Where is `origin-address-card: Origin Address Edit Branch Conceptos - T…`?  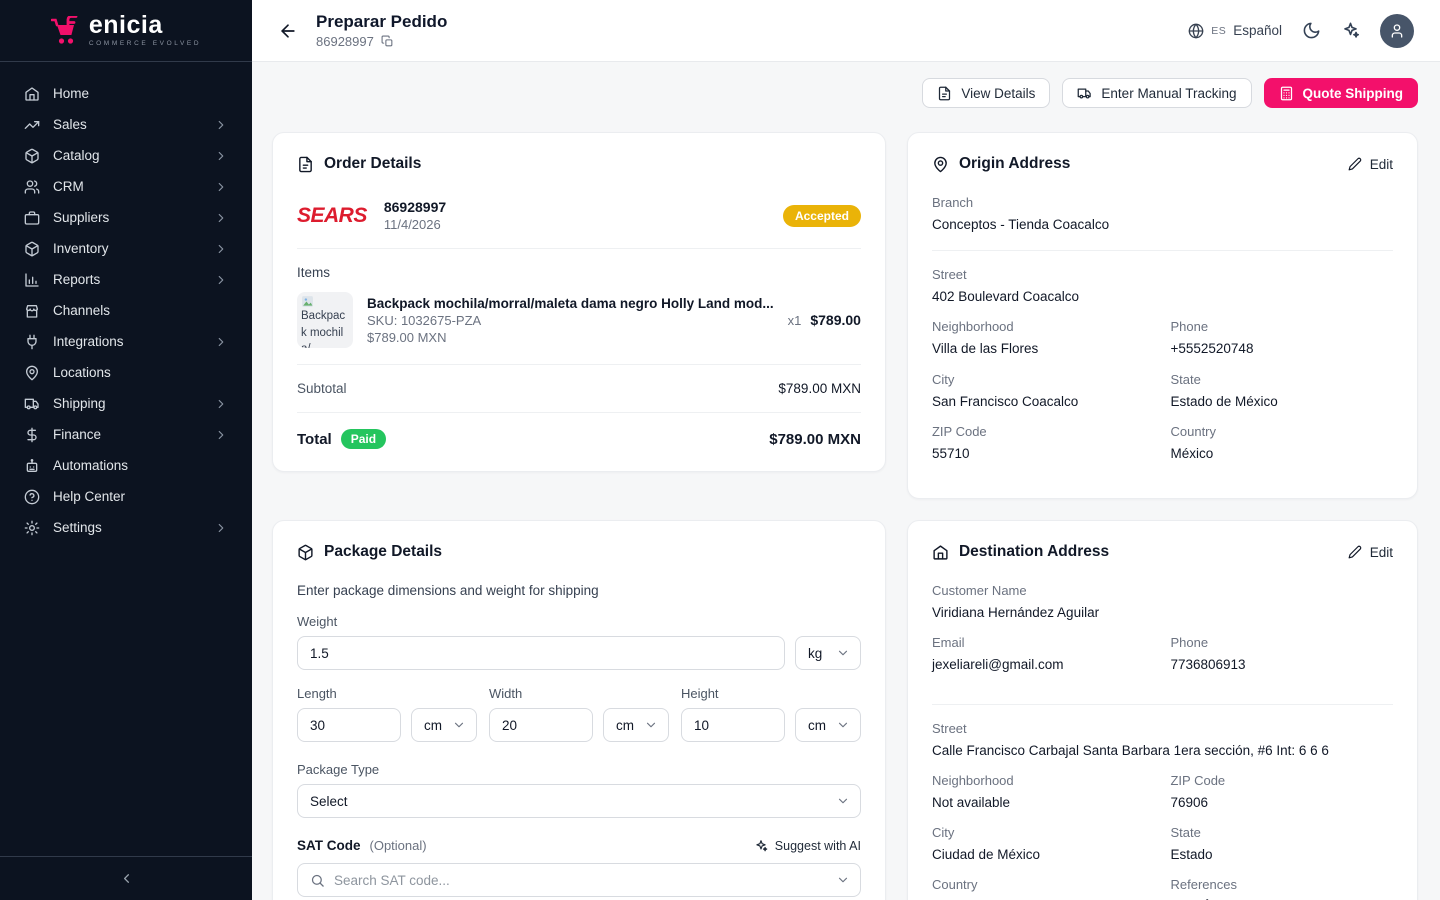
origin-address-card: Origin Address Edit Branch Conceptos - T… is located at coordinates (1162, 316).